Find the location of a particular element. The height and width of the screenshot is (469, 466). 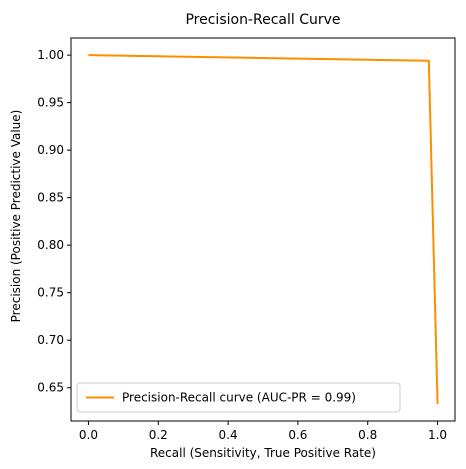

x-tick-label: 0.4 is located at coordinates (228, 435).